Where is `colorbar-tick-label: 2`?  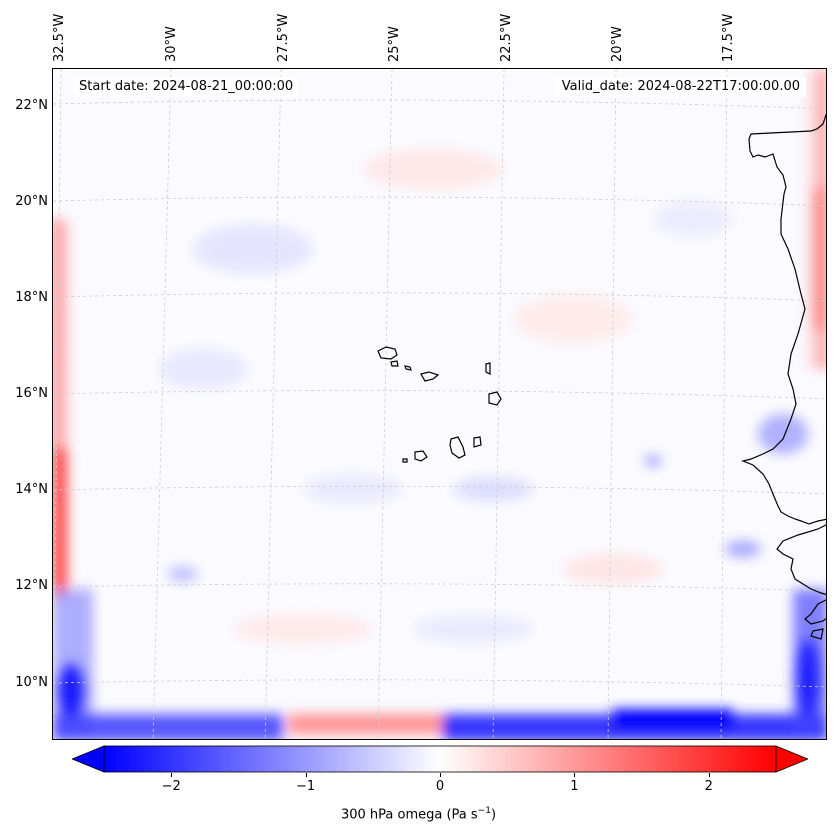 colorbar-tick-label: 2 is located at coordinates (708, 786).